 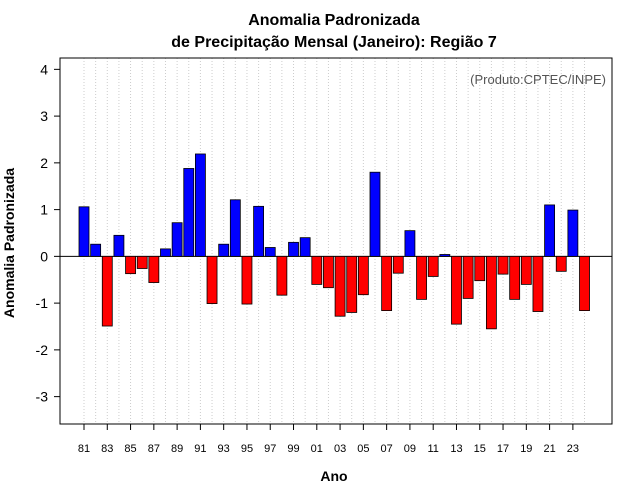 What do you see at coordinates (84, 449) in the screenshot?
I see `x-tick-label-81: 81` at bounding box center [84, 449].